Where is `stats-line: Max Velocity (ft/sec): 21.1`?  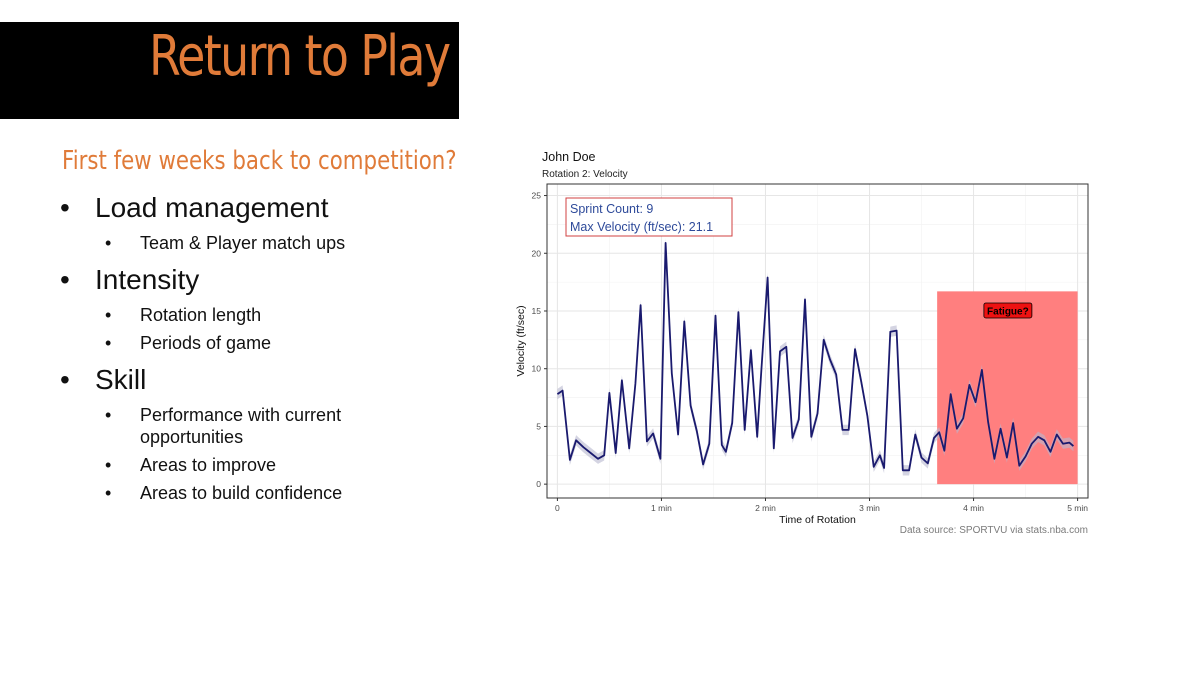 stats-line: Max Velocity (ft/sec): 21.1 is located at coordinates (641, 227).